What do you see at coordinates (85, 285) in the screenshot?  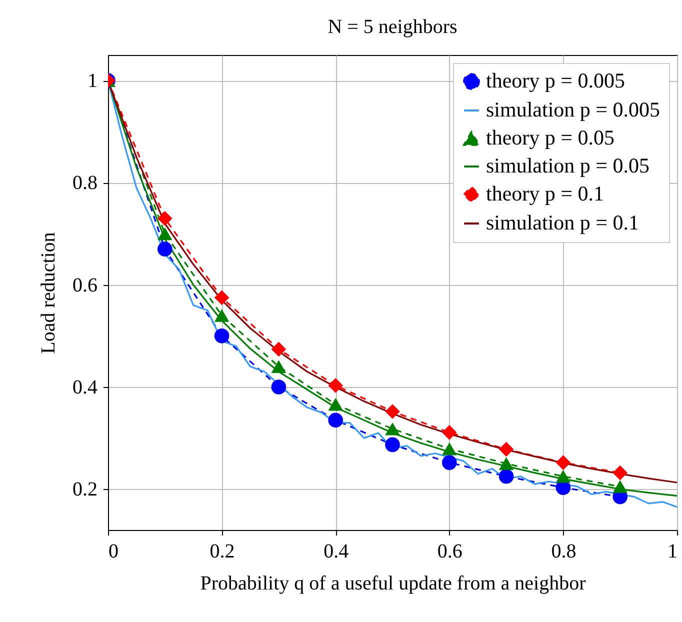 I see `y-tick-label: 0.6` at bounding box center [85, 285].